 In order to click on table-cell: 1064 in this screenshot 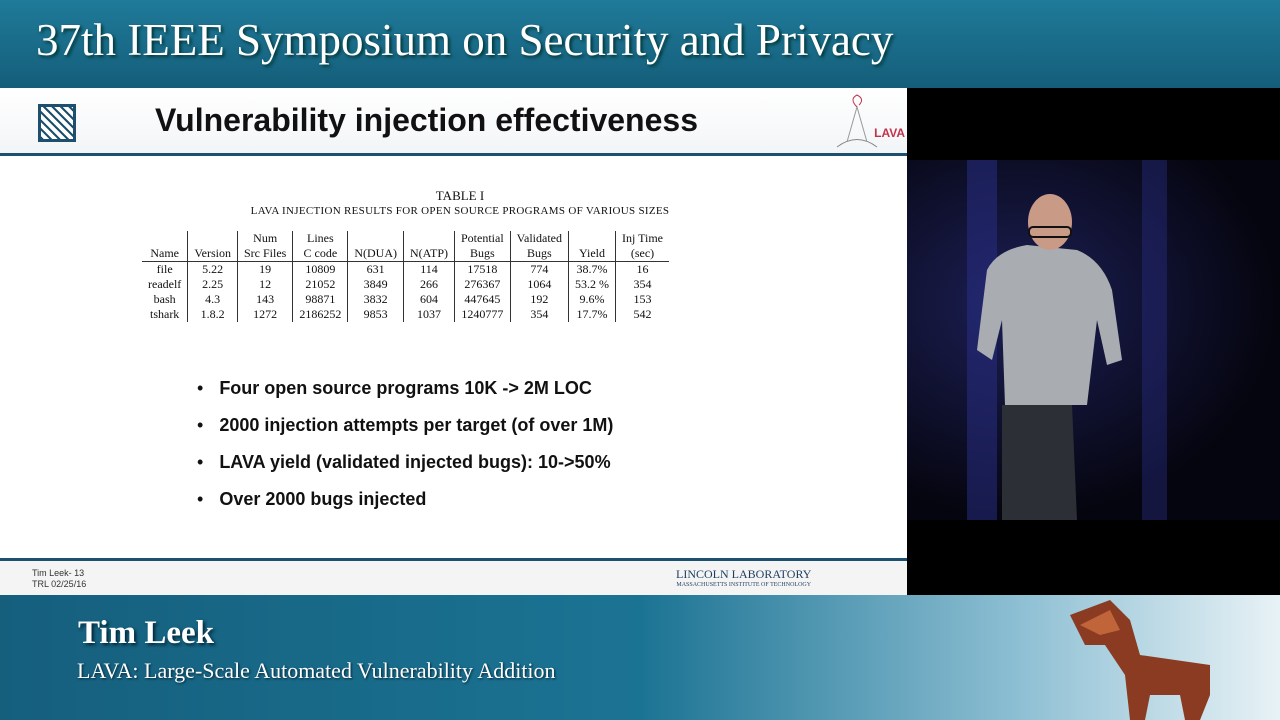, I will do `click(539, 284)`.